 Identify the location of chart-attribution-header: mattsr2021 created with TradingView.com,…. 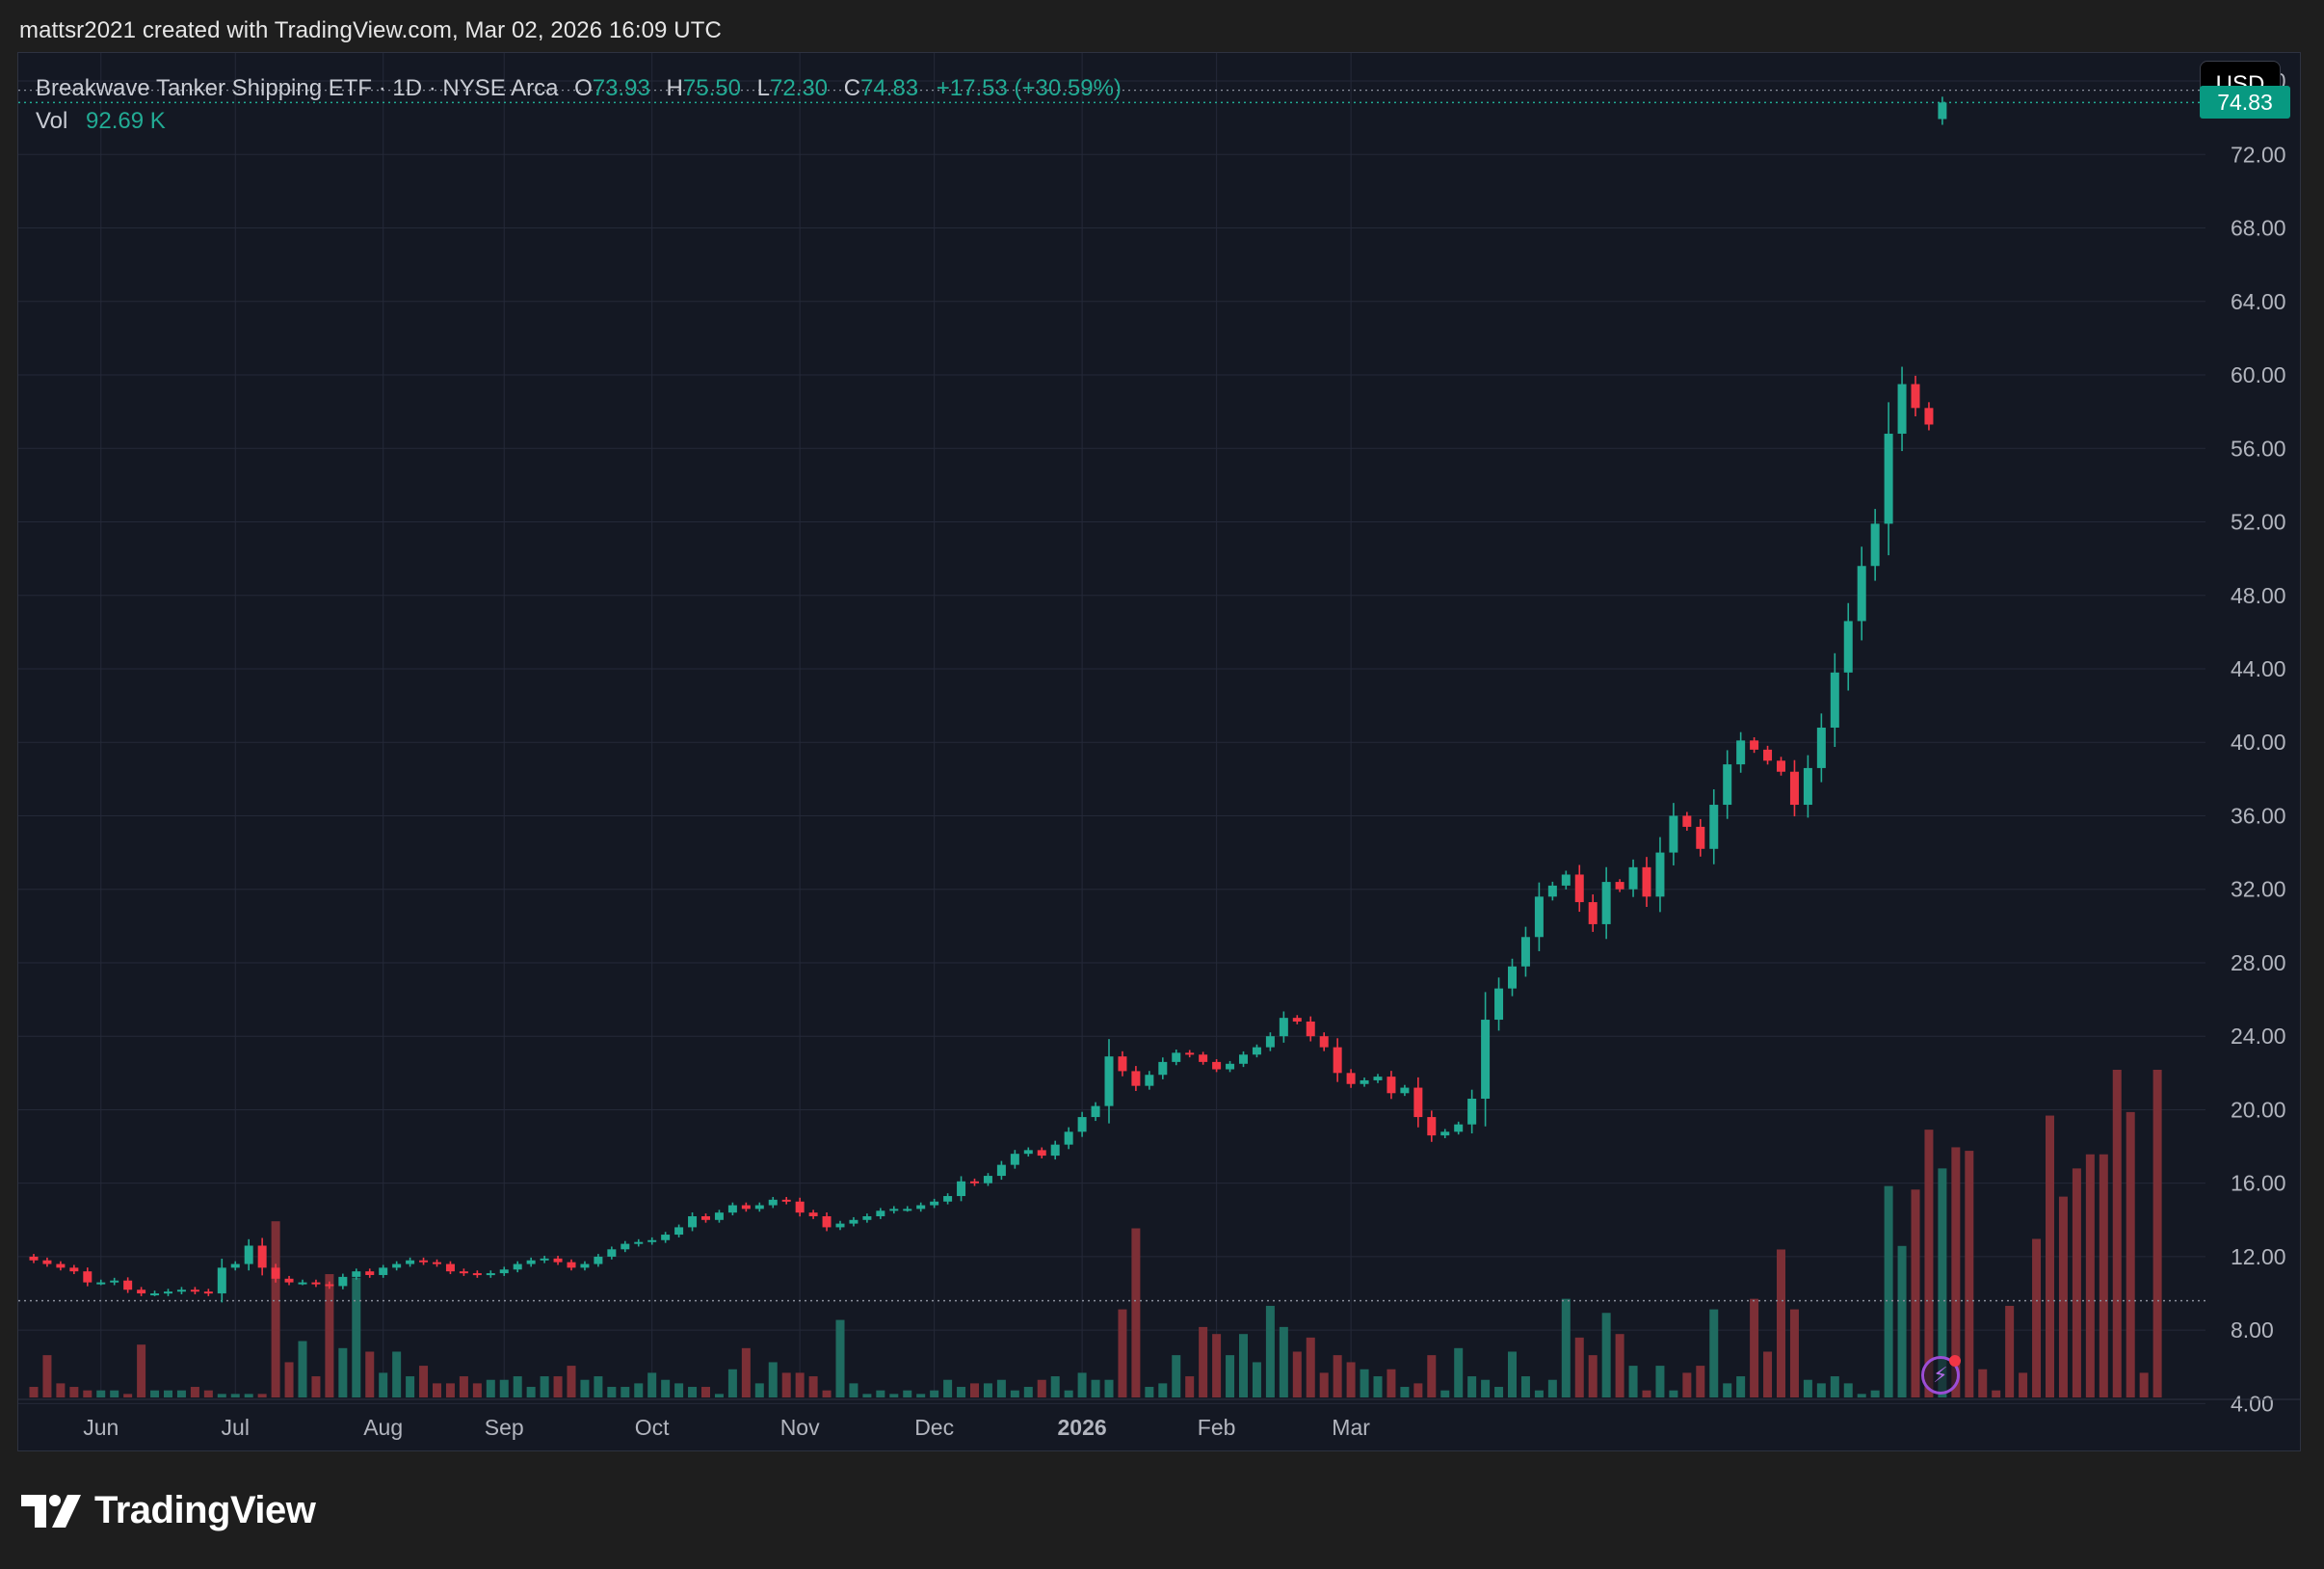
(371, 30).